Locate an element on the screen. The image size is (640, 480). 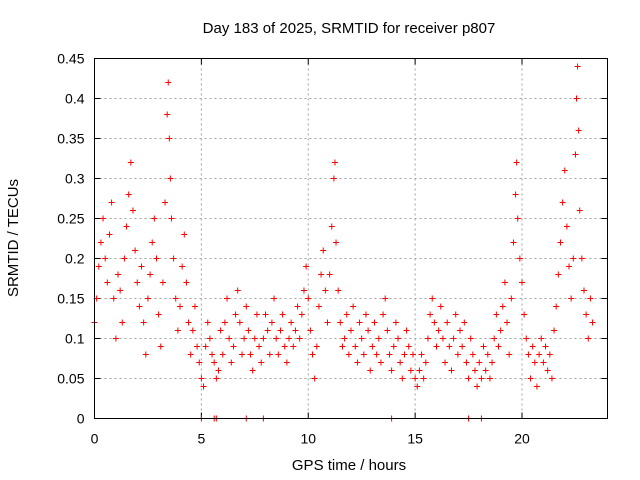
y-tick-label: 0.3 is located at coordinates (75, 179).